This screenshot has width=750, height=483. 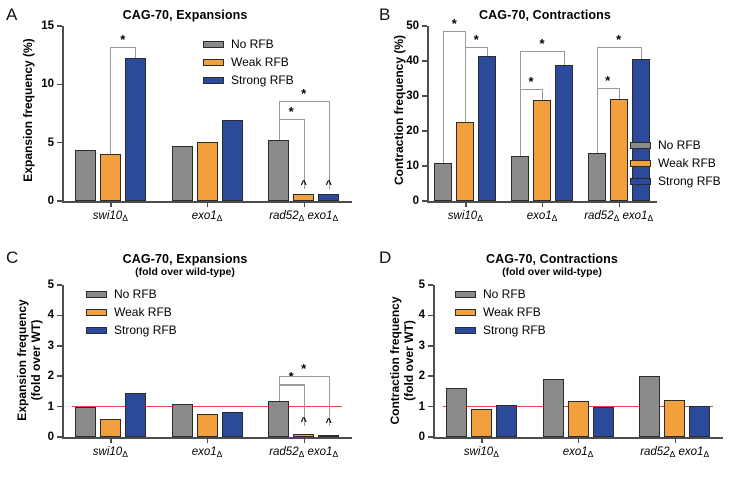 I want to click on panel-d-subtitle: (fold over wild-type), so click(x=552, y=272).